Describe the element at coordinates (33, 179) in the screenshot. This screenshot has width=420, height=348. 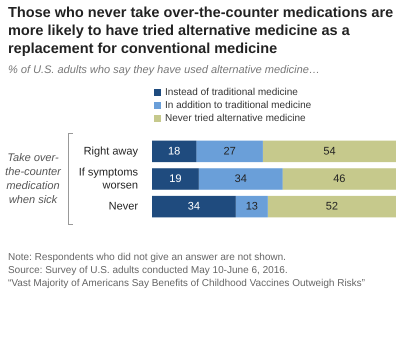
I see `y-axis-title: Take over-the-counter medication when sick` at that location.